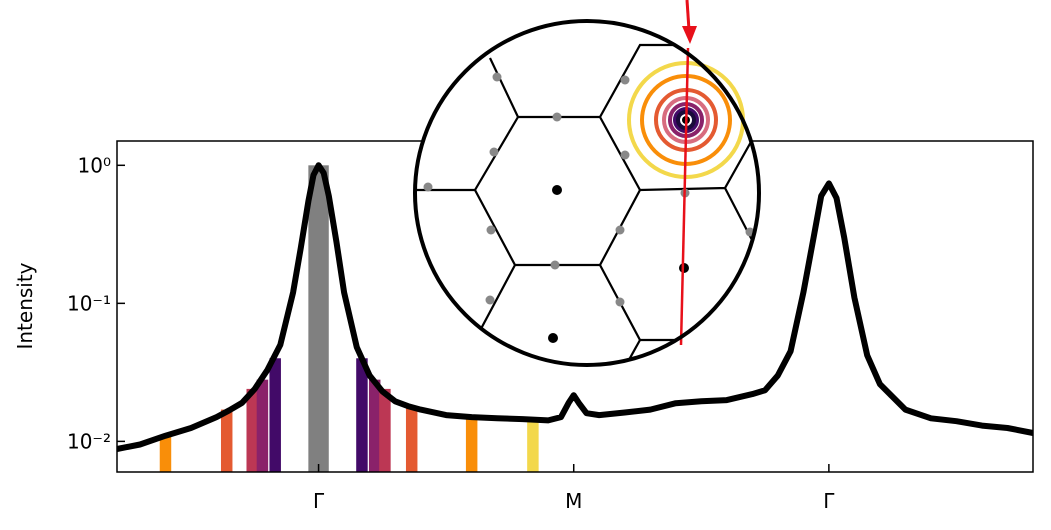  What do you see at coordinates (688, 15) in the screenshot?
I see `arrow-shaft` at bounding box center [688, 15].